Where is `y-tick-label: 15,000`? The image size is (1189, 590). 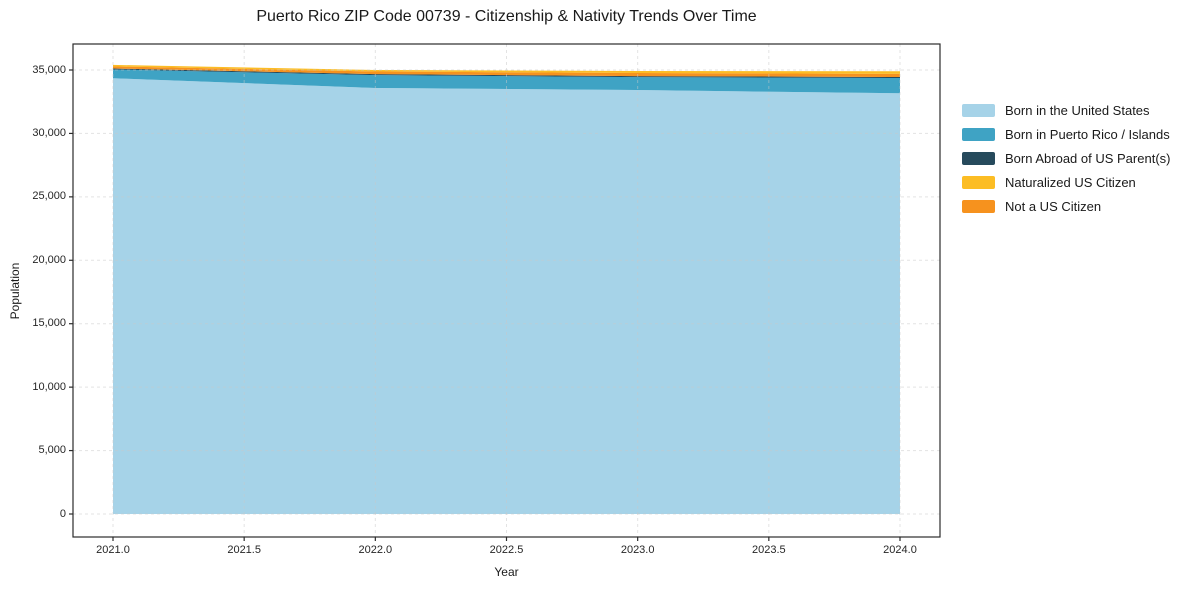
y-tick-label: 15,000 is located at coordinates (49, 323).